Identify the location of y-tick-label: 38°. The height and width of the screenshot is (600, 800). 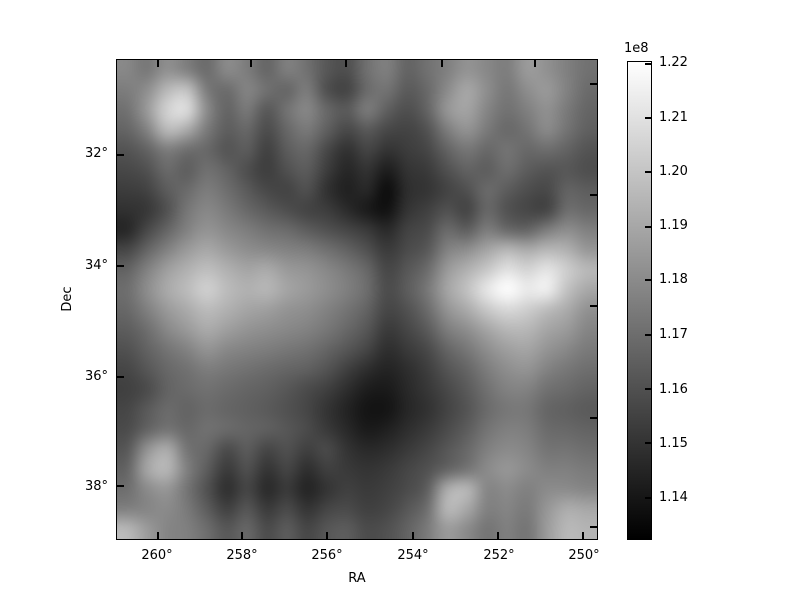
(96, 486).